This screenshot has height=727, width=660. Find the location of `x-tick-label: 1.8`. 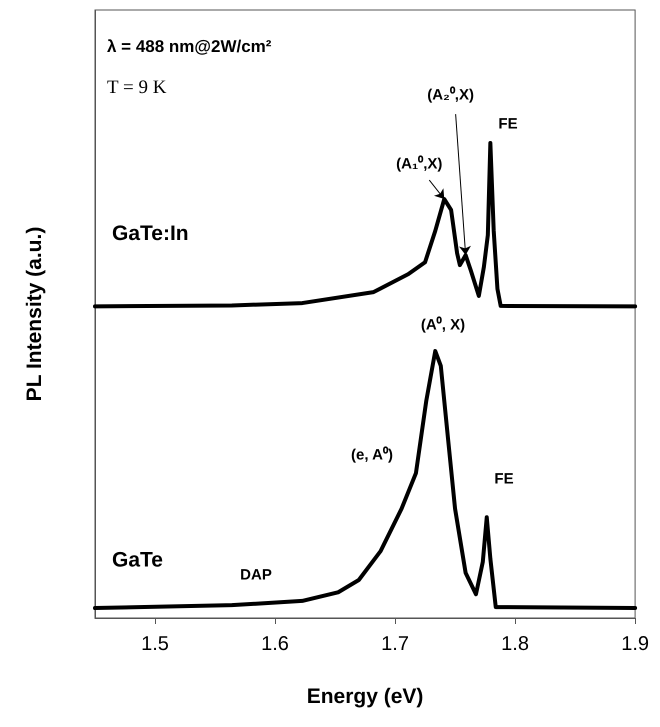

x-tick-label: 1.8 is located at coordinates (515, 644).